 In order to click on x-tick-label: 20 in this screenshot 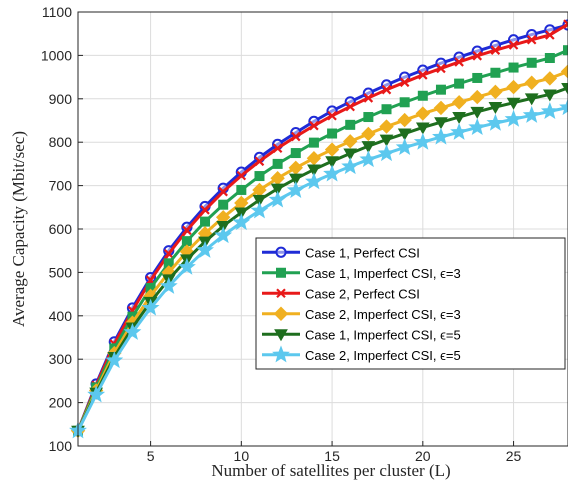, I will do `click(423, 456)`.